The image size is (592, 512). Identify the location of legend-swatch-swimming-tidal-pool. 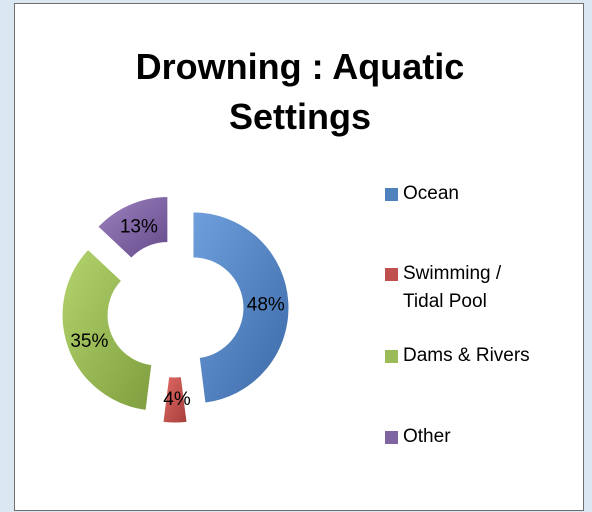
(391, 274).